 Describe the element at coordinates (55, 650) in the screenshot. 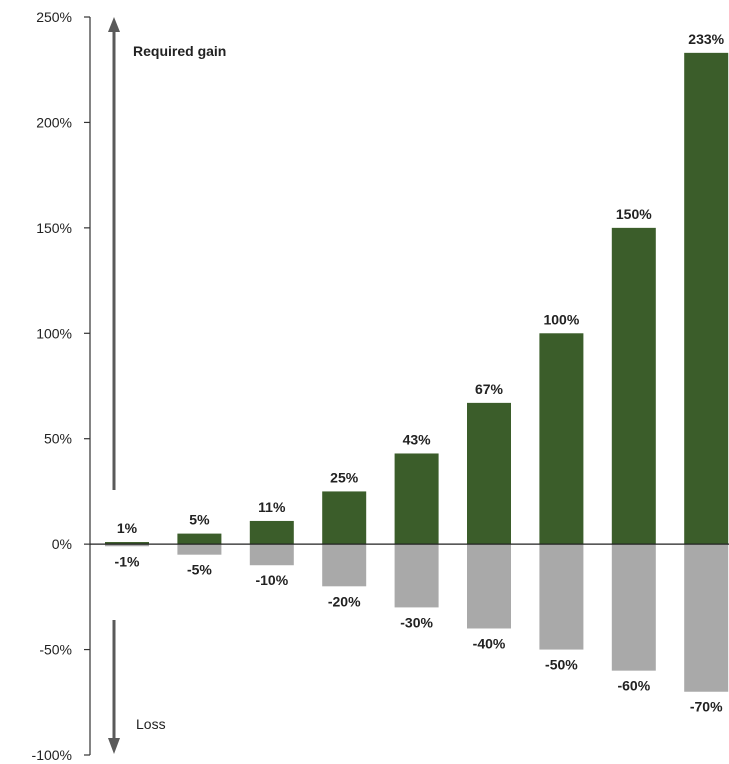

I see `y-tick-label: -50%` at that location.